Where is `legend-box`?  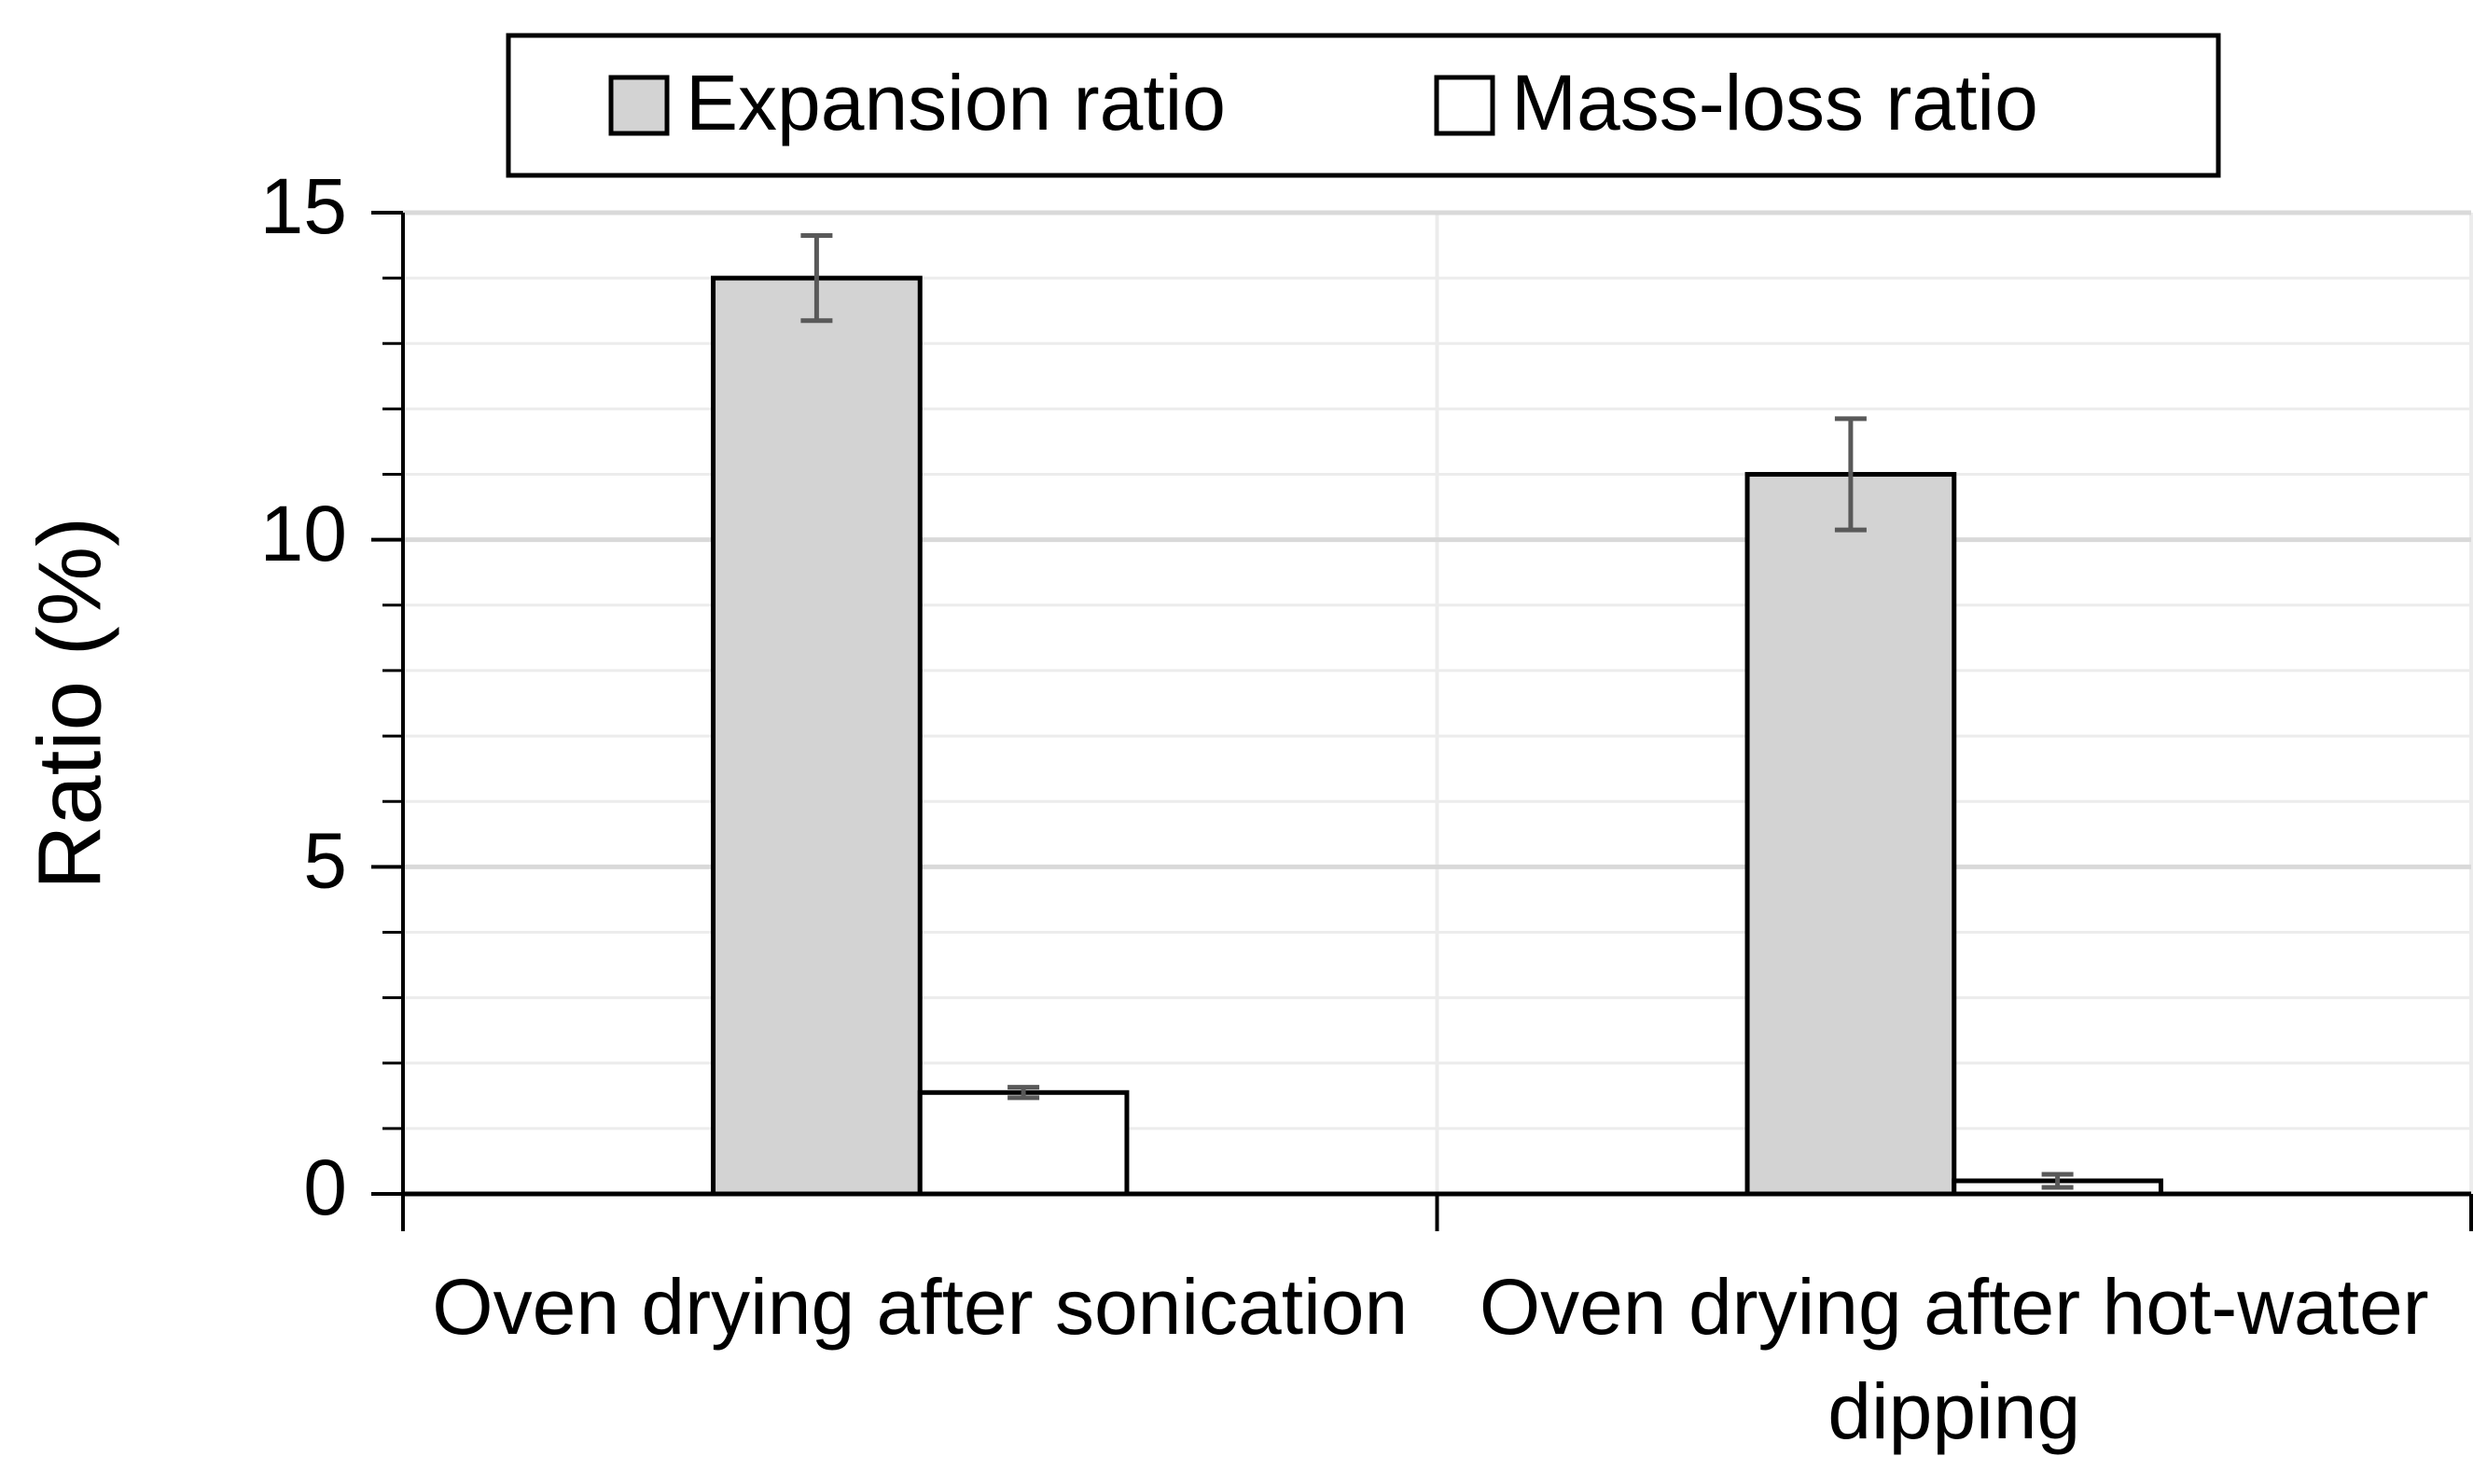 legend-box is located at coordinates (1363, 105).